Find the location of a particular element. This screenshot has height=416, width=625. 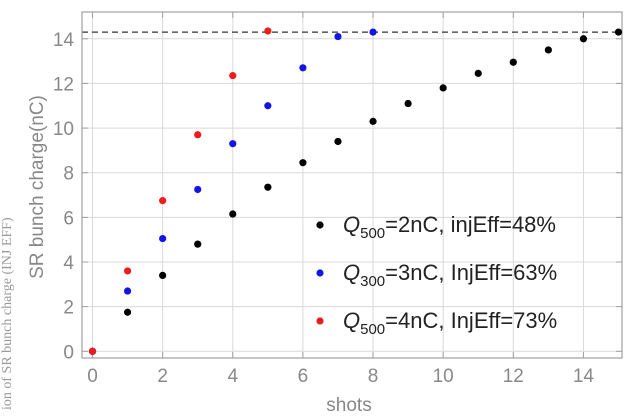

cropped-side-text: ion of SR bunch charge (INJ EFF) is located at coordinates (7, 313).